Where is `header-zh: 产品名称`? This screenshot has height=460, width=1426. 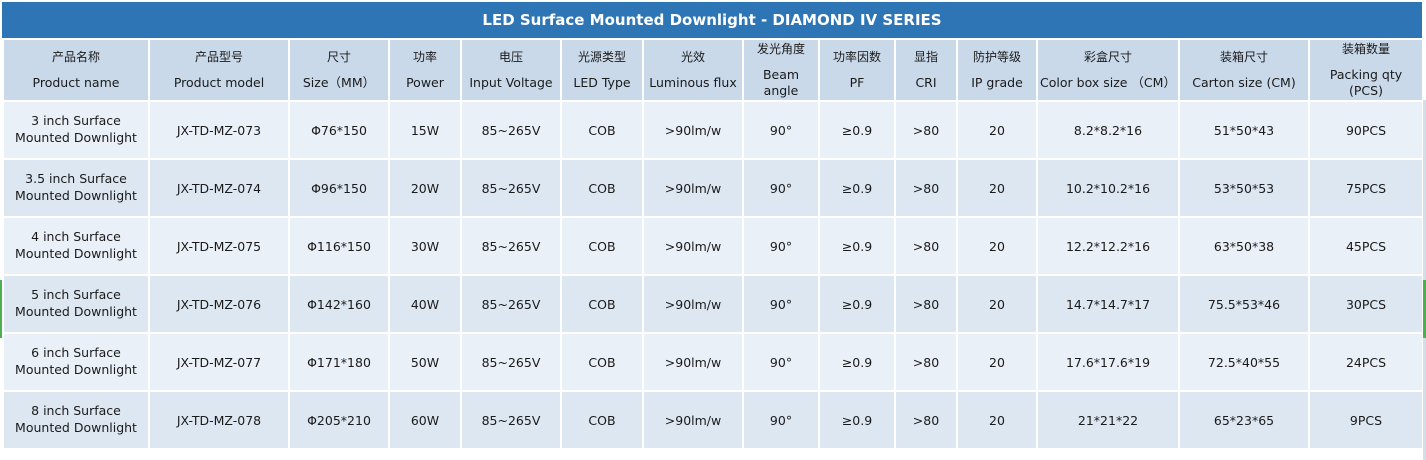
header-zh: 产品名称 is located at coordinates (75, 56).